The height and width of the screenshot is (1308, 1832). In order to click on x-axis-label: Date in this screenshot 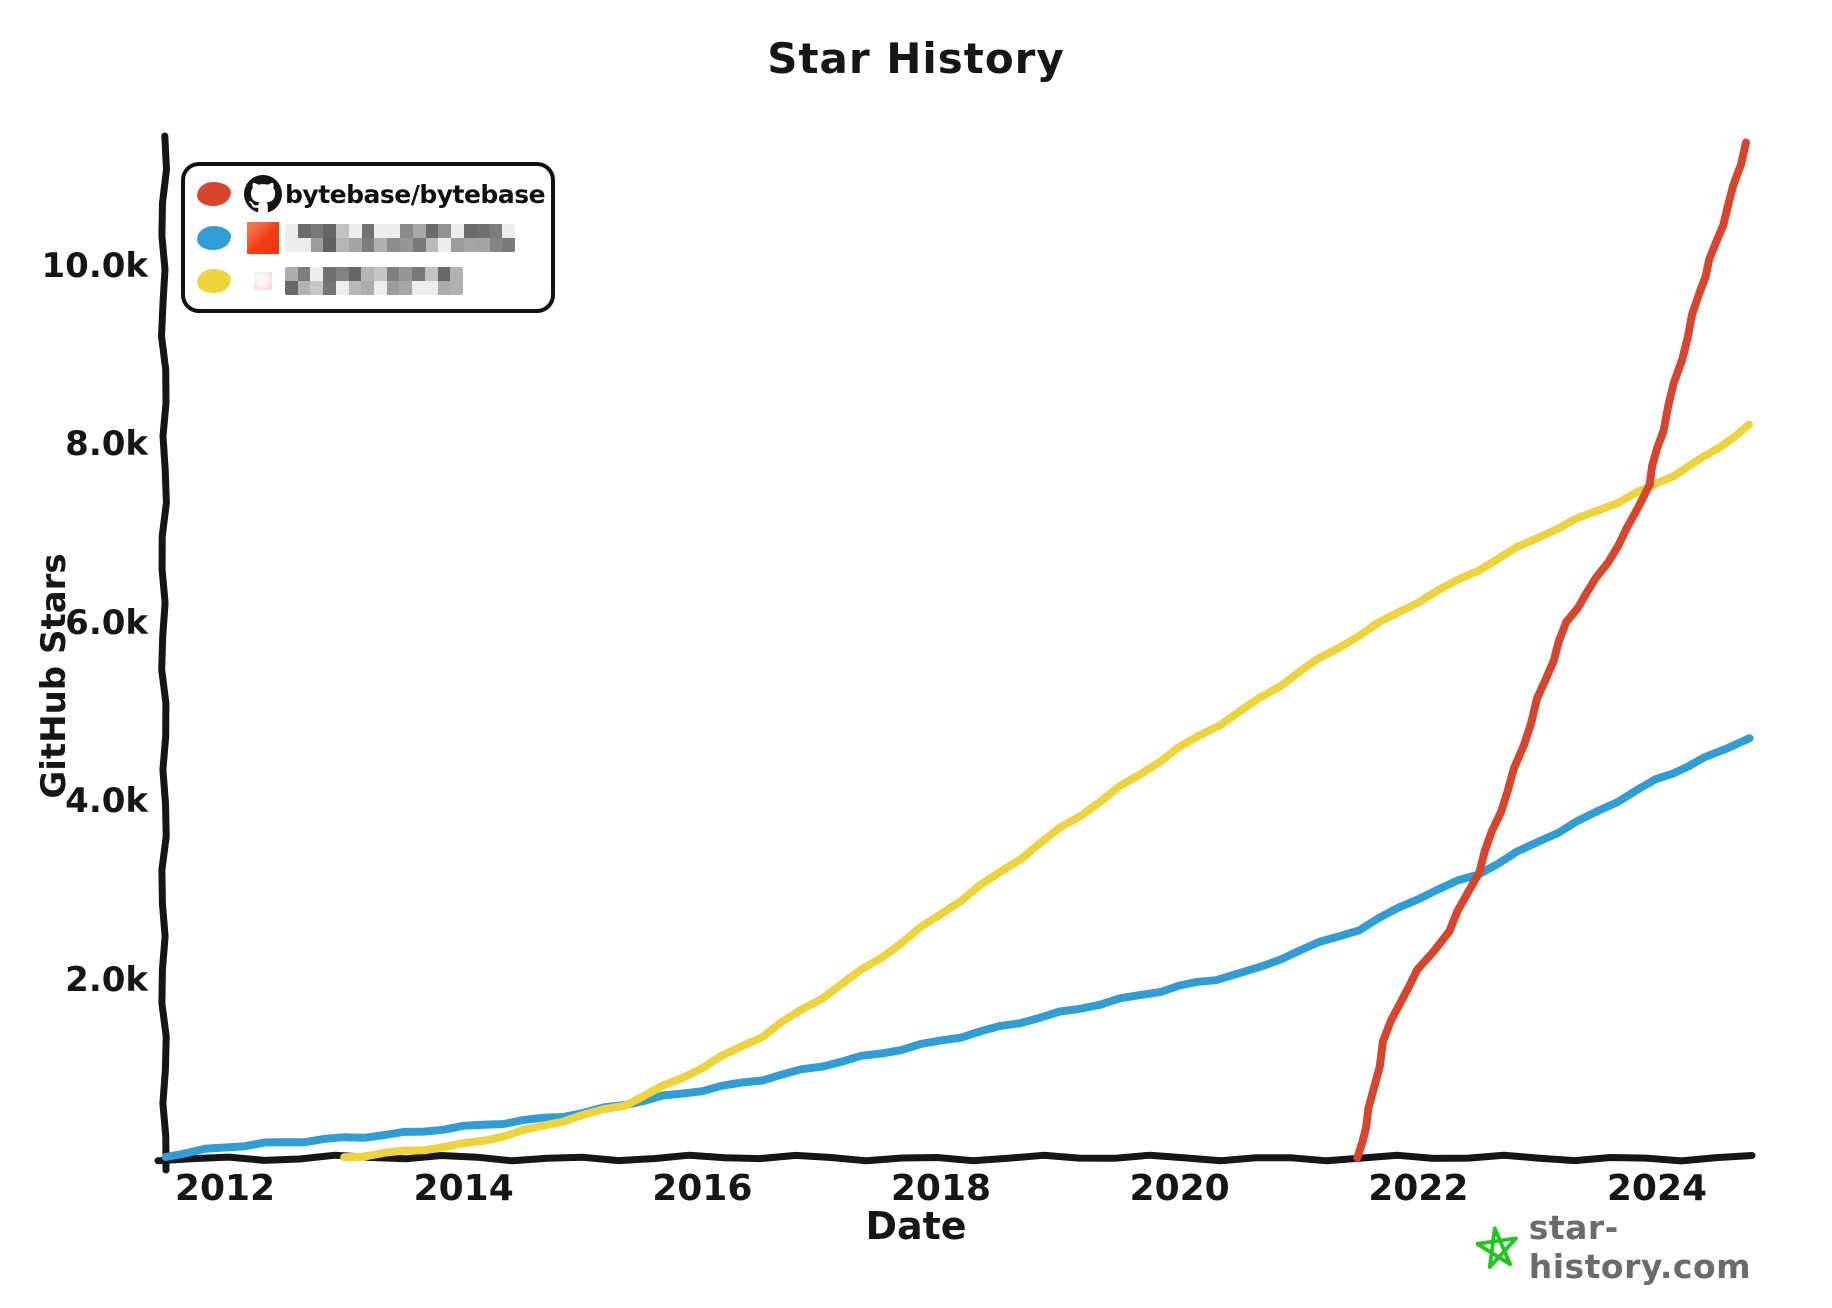, I will do `click(916, 1226)`.